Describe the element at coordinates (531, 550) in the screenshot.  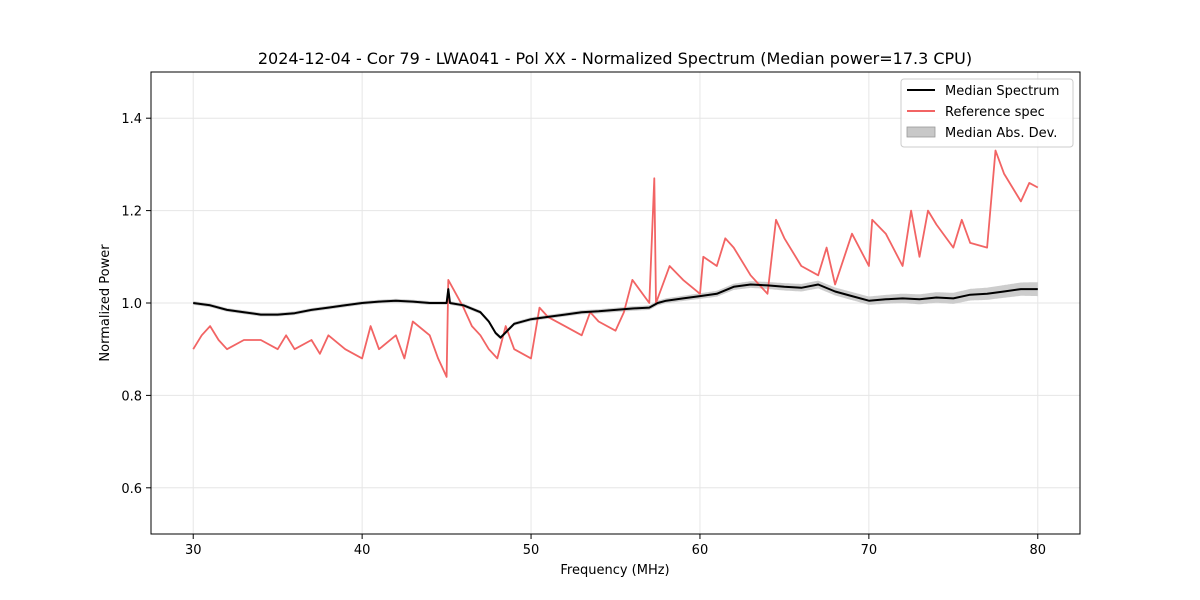
I see `x-tick-label: 50` at that location.